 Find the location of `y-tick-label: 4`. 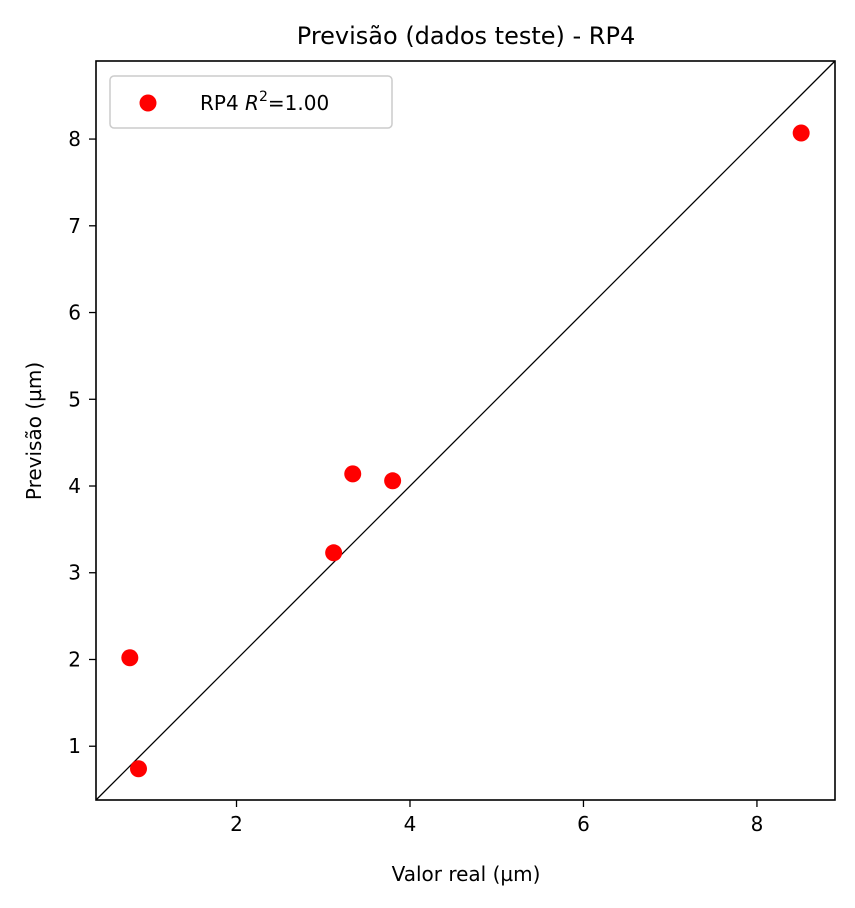

y-tick-label: 4 is located at coordinates (74, 486).